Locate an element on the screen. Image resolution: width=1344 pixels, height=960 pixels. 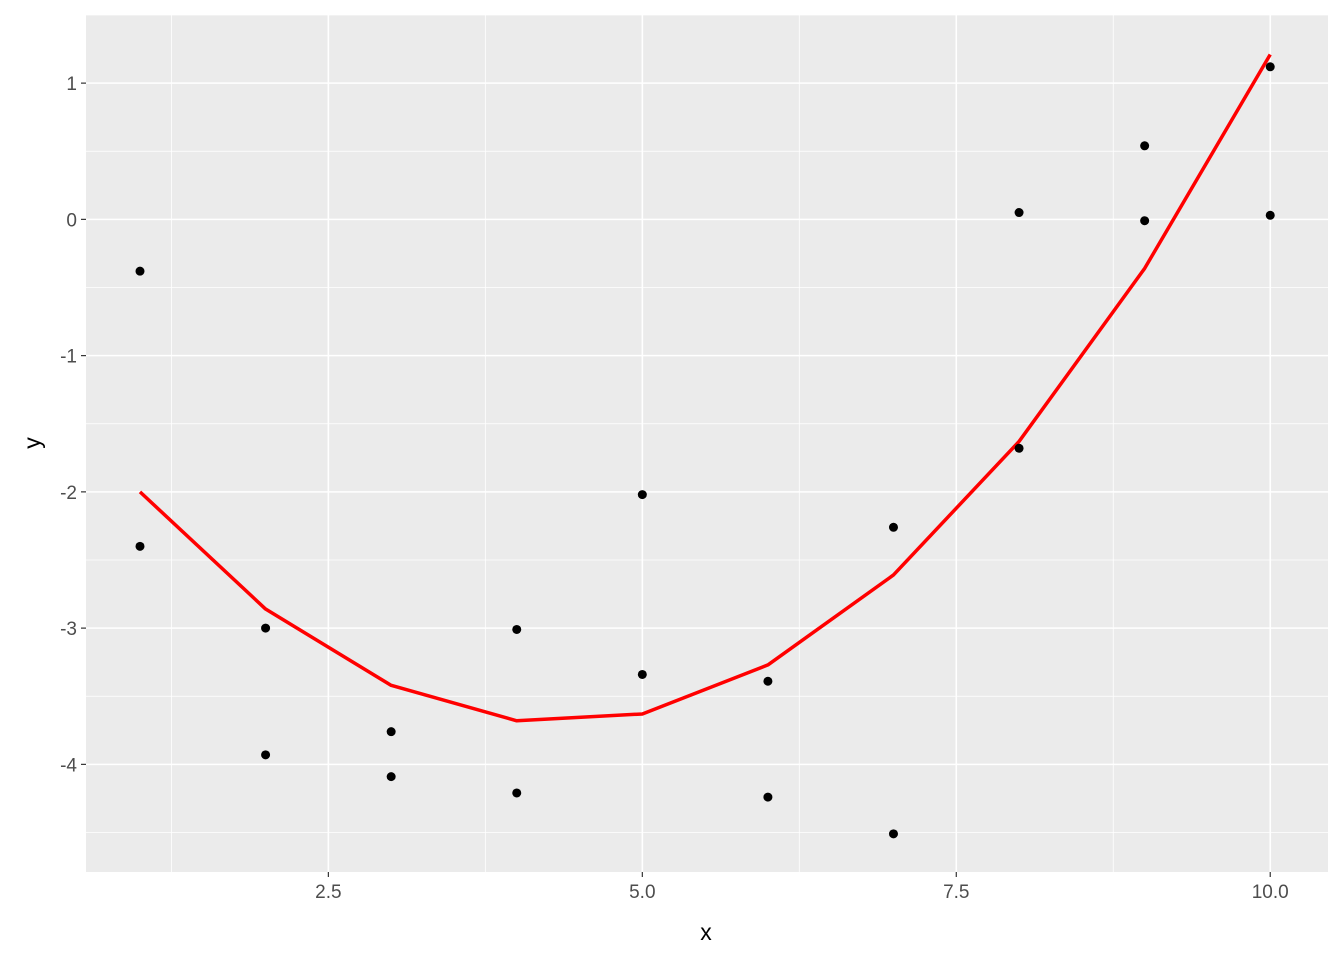
y-axis-ticks: 1 0 -1 -2 -3 -4 is located at coordinates (73, 425).